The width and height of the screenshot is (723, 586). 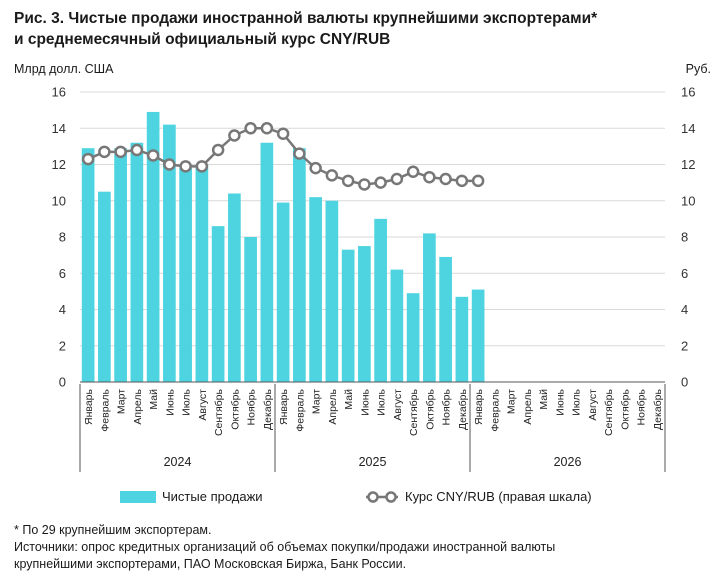 I want to click on right-tick-label: 14, so click(x=688, y=128).